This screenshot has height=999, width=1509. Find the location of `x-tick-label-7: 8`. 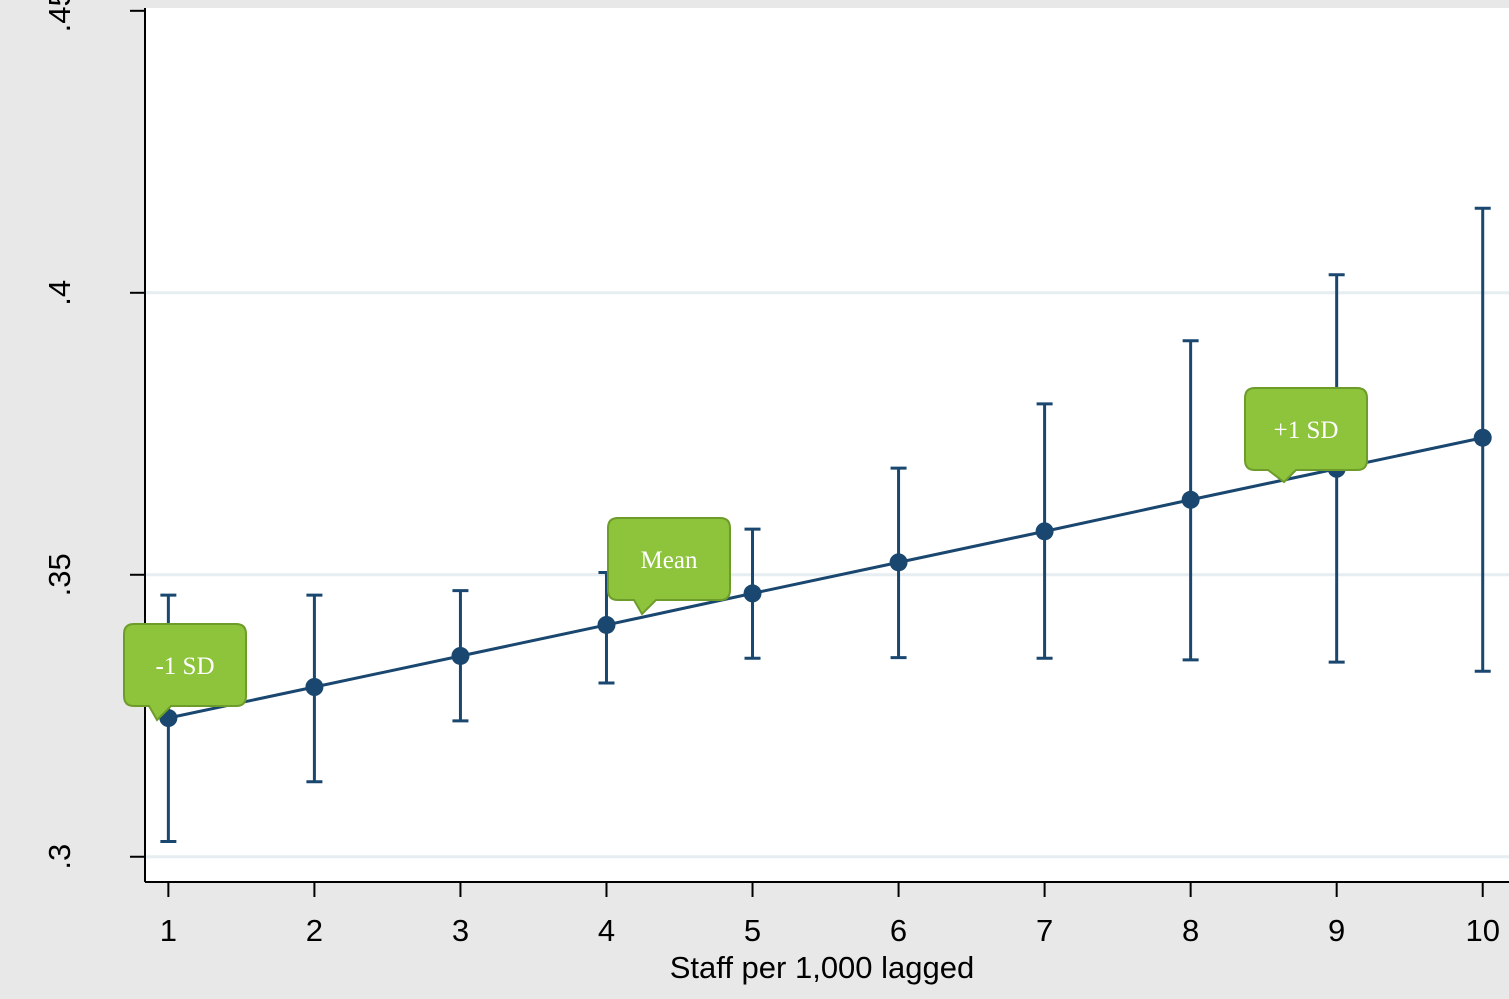

x-tick-label-7: 8 is located at coordinates (1190, 930).